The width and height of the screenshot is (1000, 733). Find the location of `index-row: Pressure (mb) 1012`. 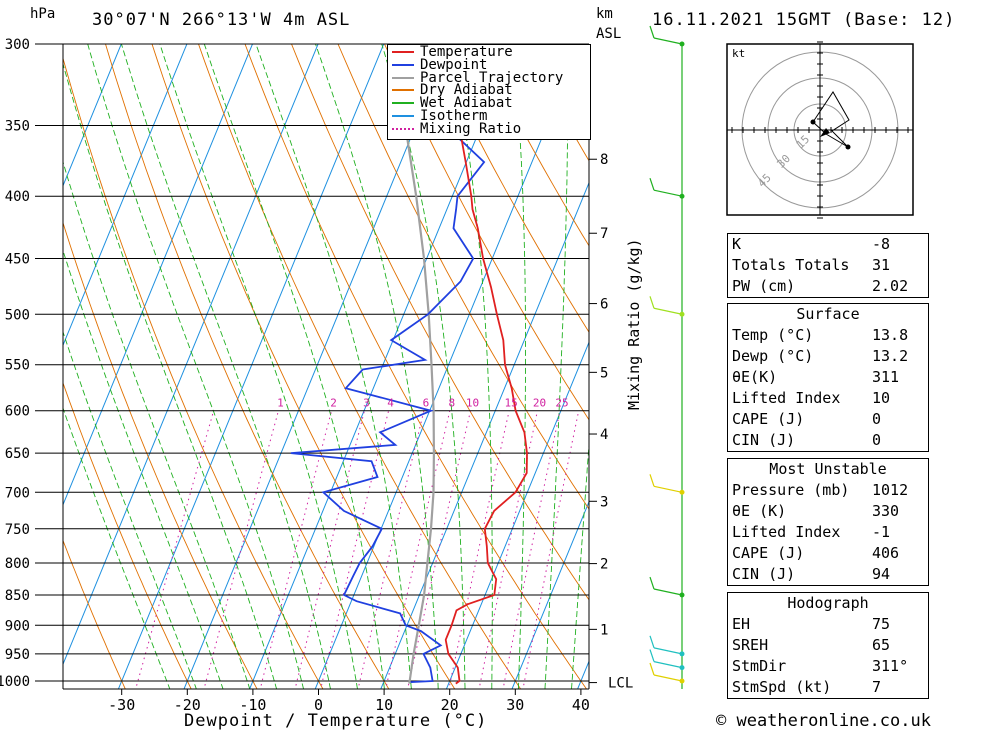

index-row: Pressure (mb) 1012 is located at coordinates (828, 490).